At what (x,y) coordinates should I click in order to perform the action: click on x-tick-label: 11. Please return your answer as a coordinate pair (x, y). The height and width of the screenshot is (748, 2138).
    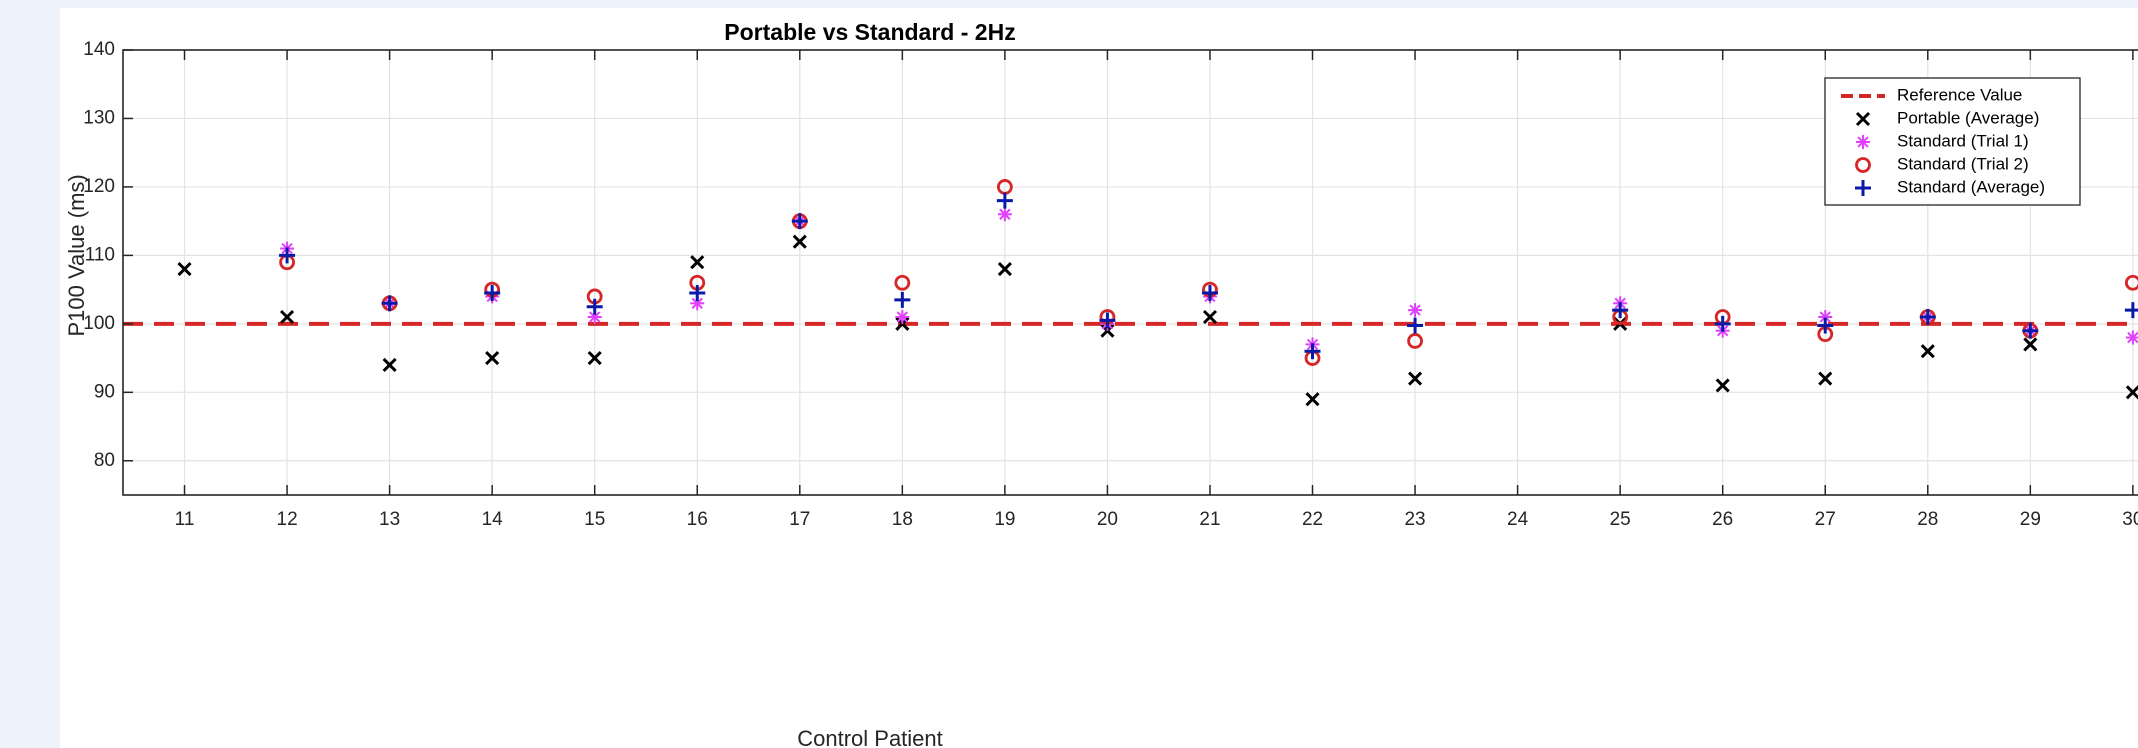
    Looking at the image, I should click on (185, 519).